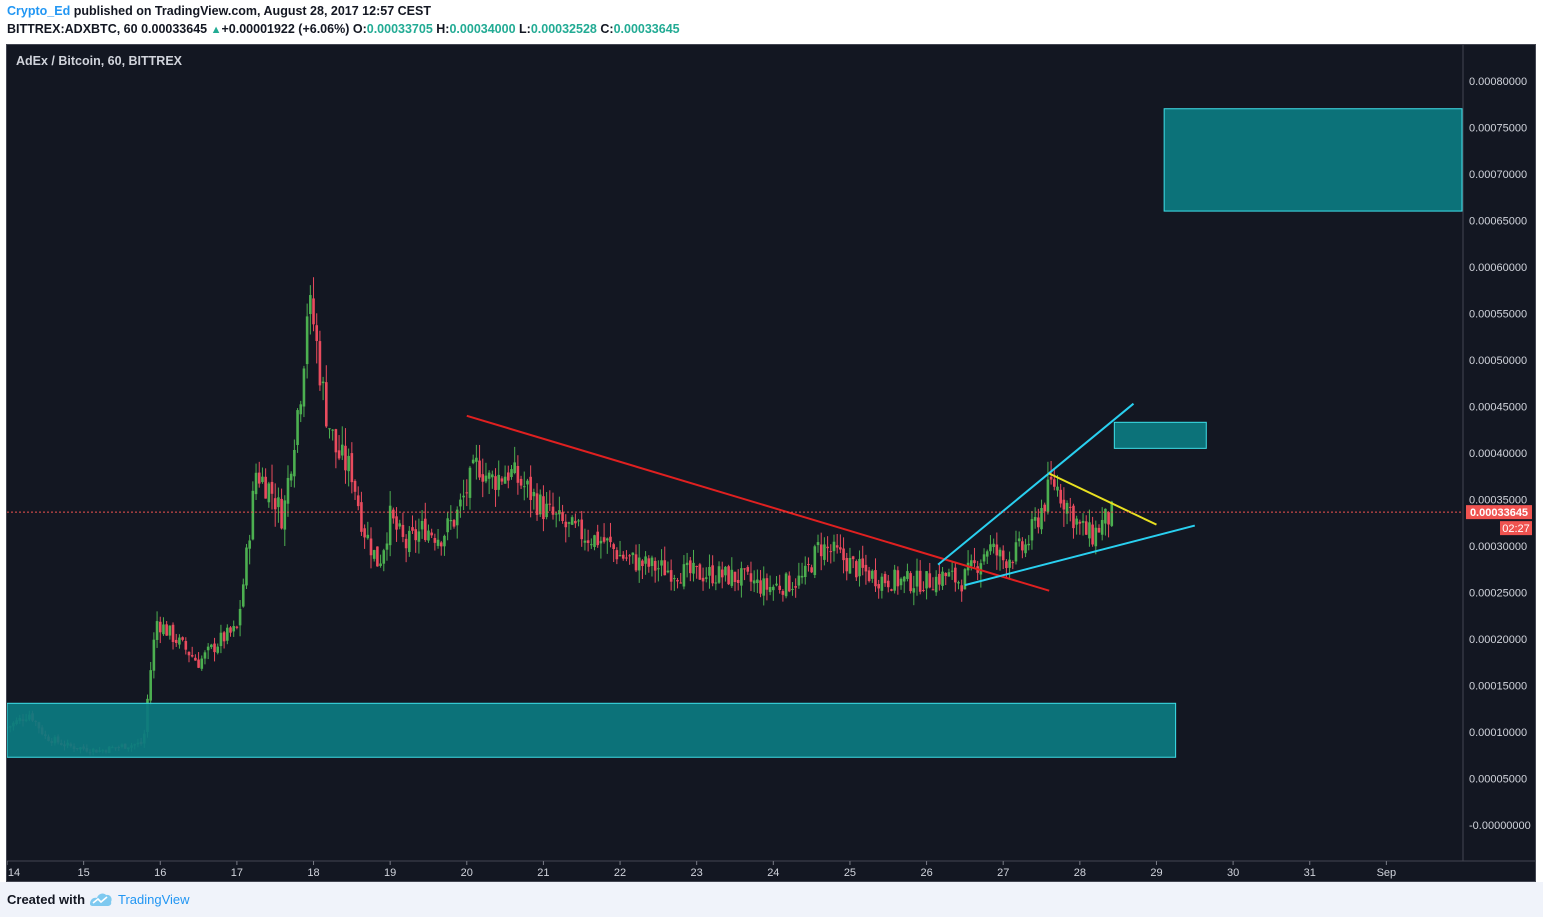 The height and width of the screenshot is (917, 1543). Describe the element at coordinates (831, 497) in the screenshot. I see `trendlines-layer` at that location.